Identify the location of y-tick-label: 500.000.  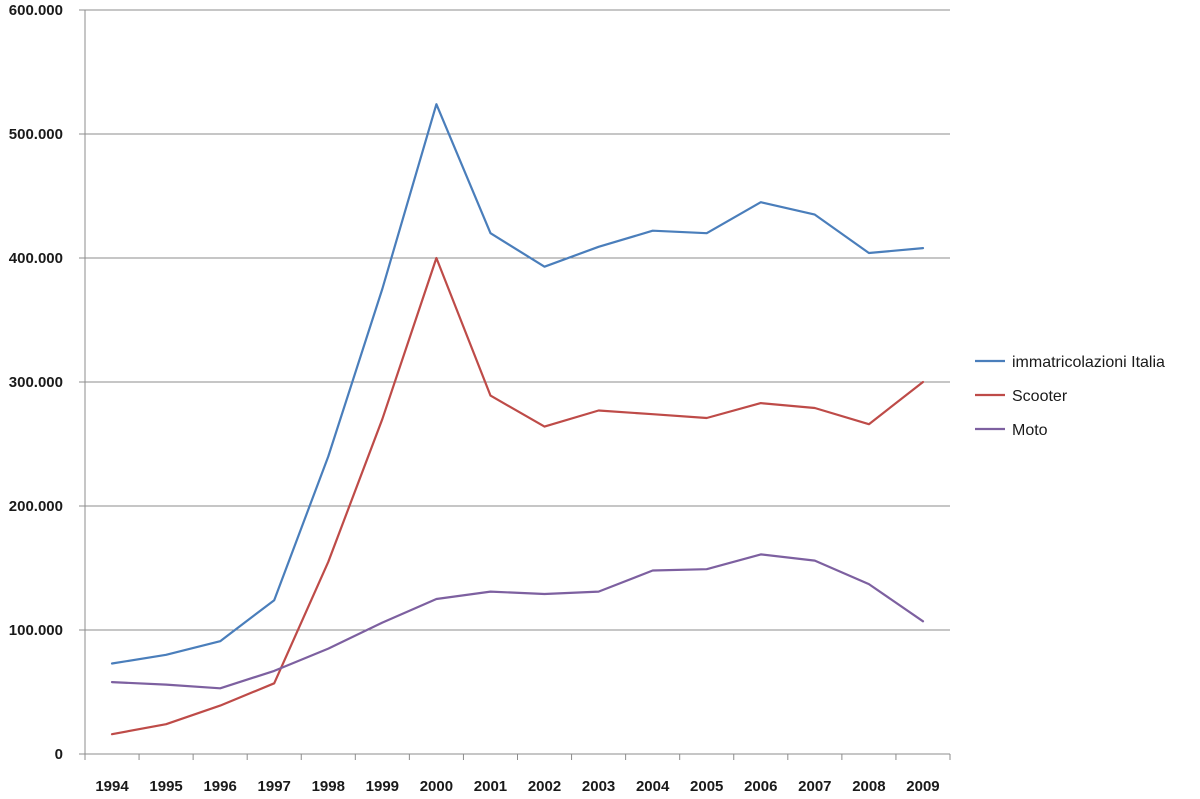
(36, 134).